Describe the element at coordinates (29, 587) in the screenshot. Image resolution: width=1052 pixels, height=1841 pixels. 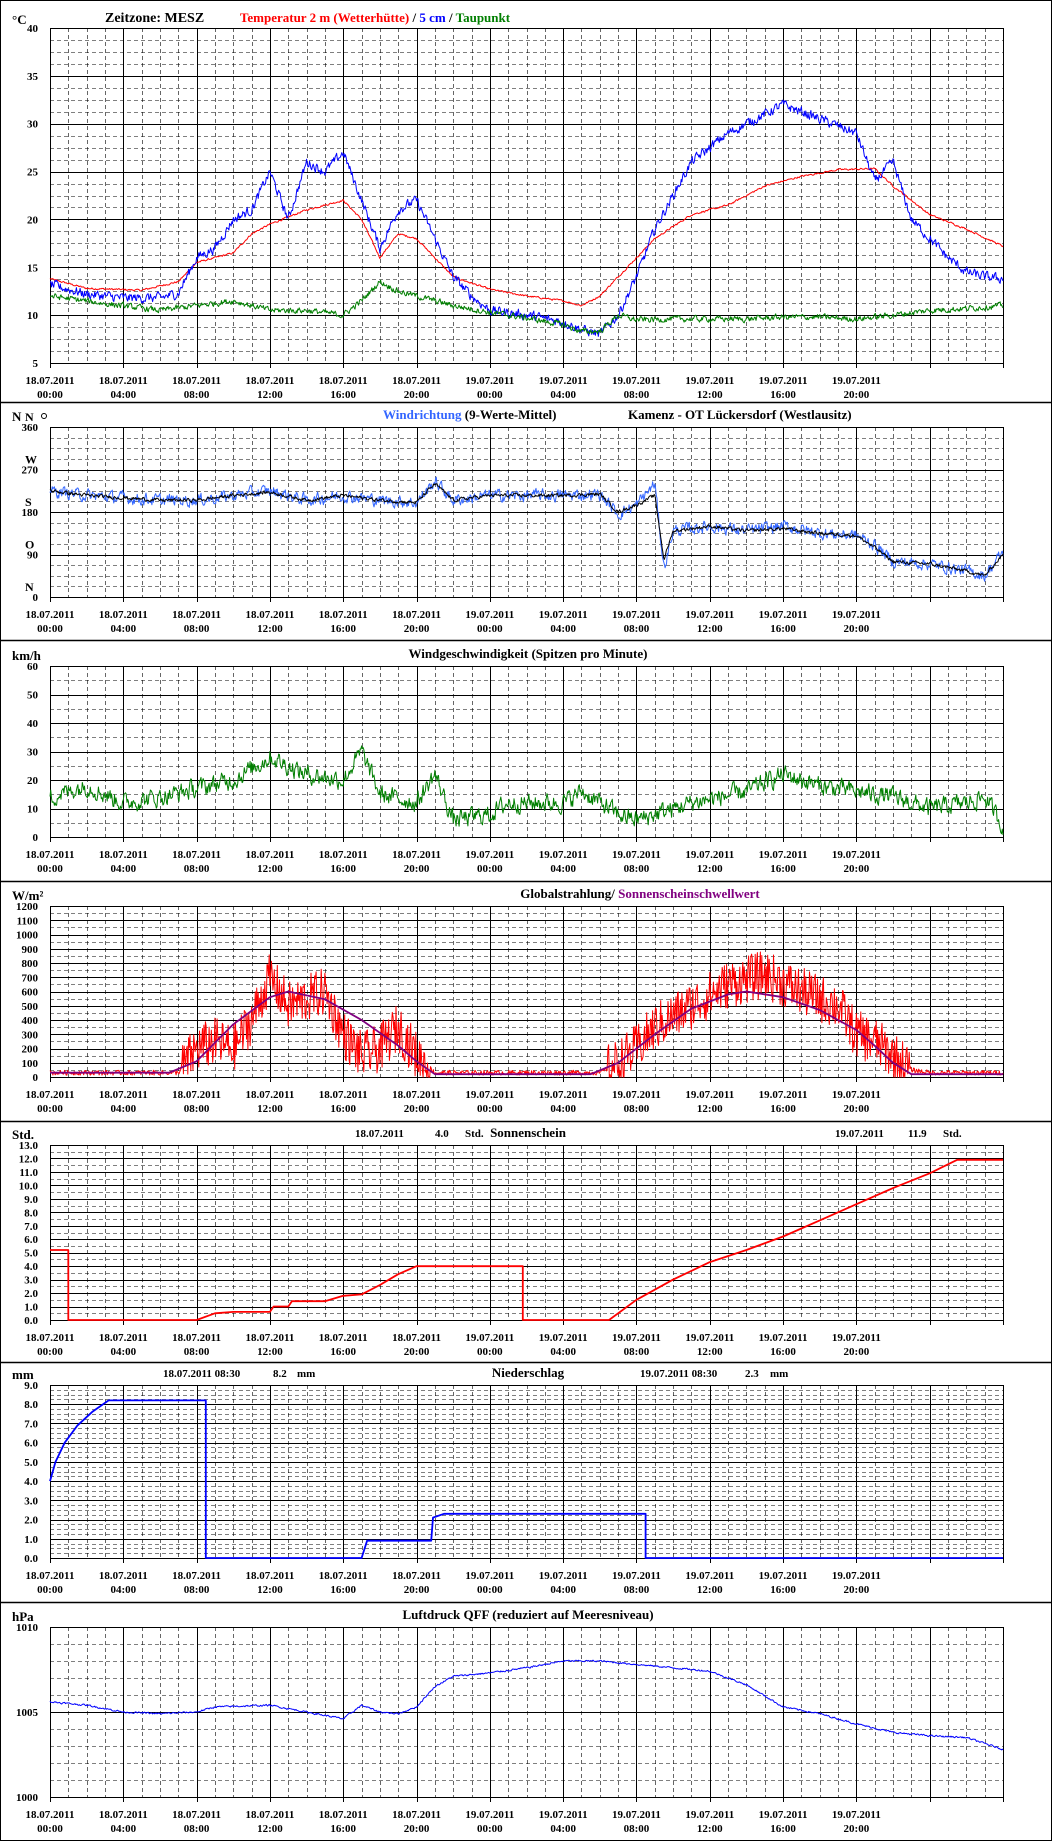
I see `direction-label: N` at that location.